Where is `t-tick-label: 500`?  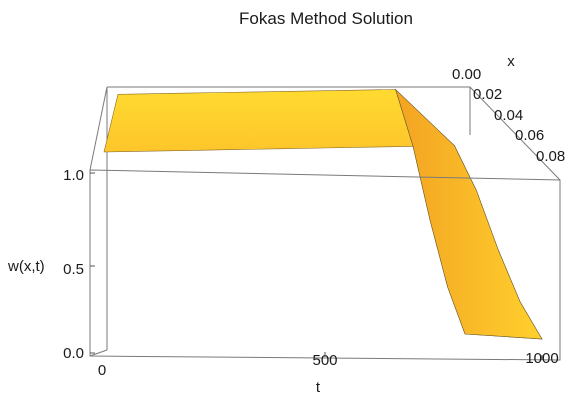
t-tick-label: 500 is located at coordinates (324, 360).